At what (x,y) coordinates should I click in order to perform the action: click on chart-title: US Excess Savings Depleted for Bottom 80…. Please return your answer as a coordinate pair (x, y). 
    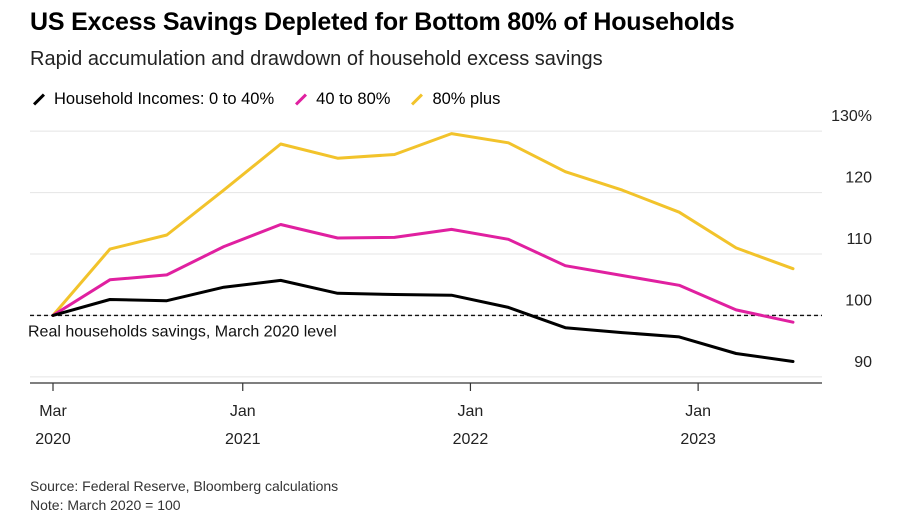
    Looking at the image, I should click on (382, 22).